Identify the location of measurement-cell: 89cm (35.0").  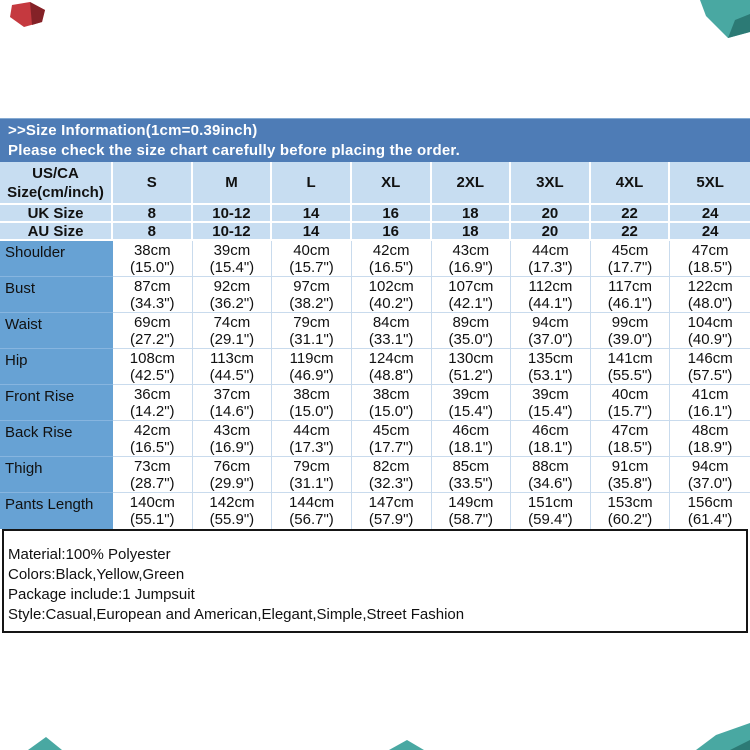
(471, 331).